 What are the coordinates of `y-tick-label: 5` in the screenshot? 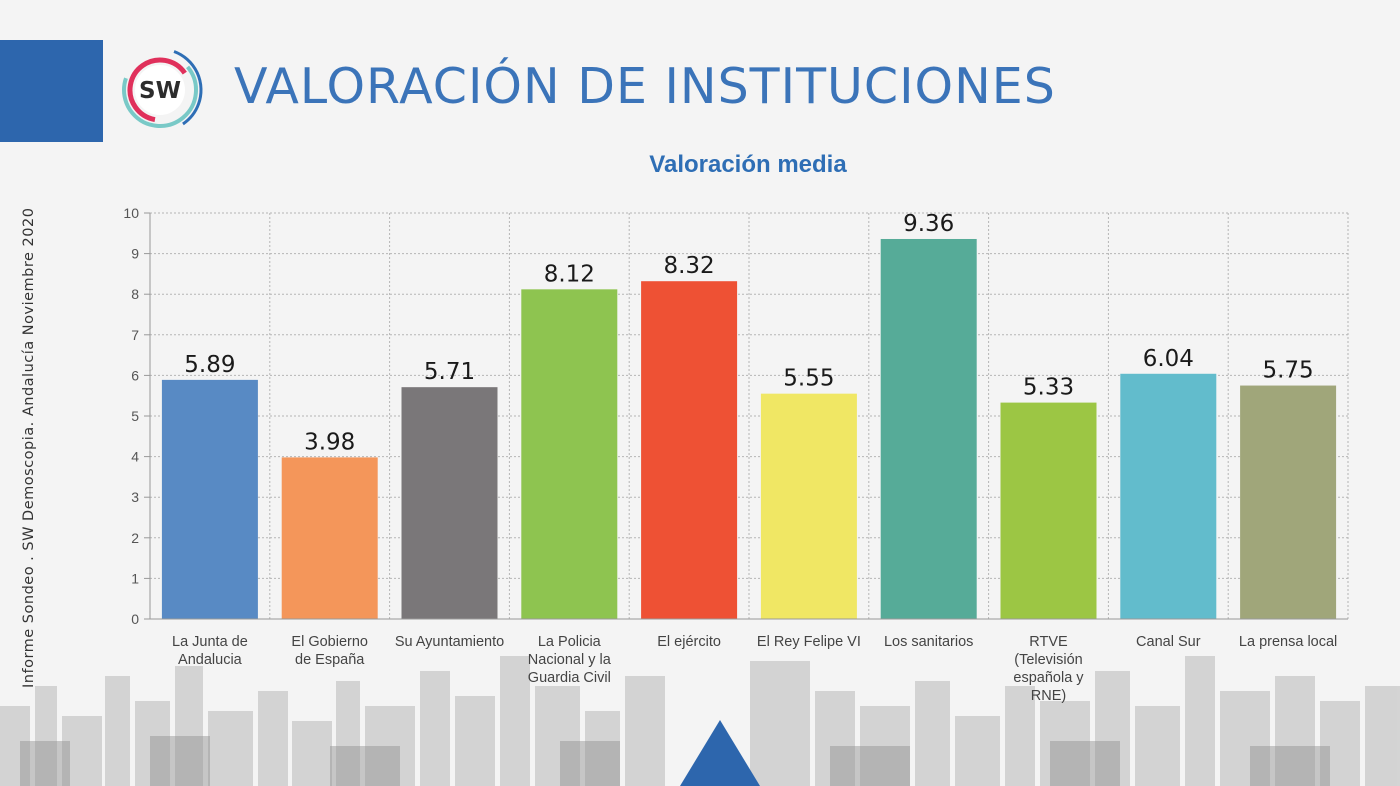 It's located at (135, 416).